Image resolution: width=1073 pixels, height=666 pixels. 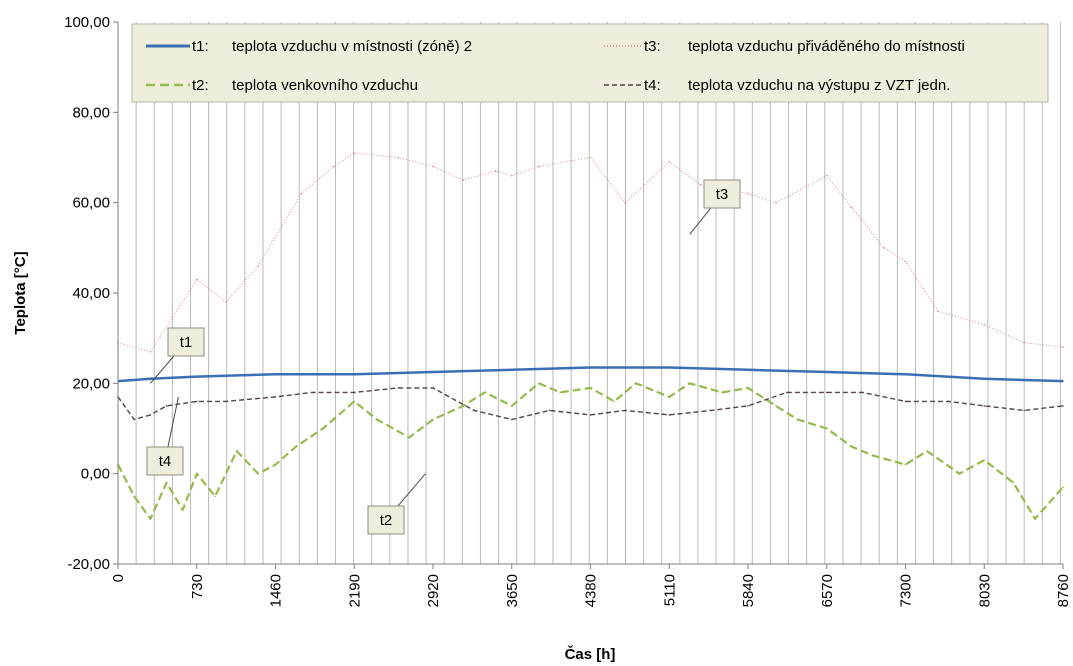 I want to click on legend-label-t1: teplota vzduchu v místnosti (zóně) 2, so click(x=352, y=46).